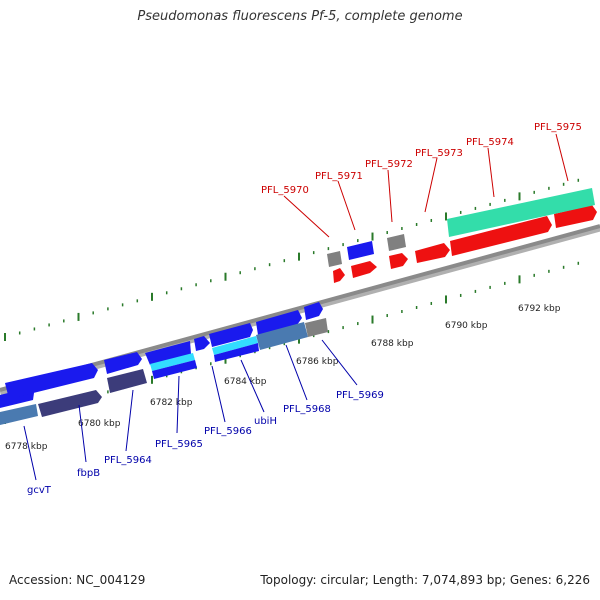  Describe the element at coordinates (265, 421) in the screenshot. I see `gene-label-ubiH: ubiH` at that location.